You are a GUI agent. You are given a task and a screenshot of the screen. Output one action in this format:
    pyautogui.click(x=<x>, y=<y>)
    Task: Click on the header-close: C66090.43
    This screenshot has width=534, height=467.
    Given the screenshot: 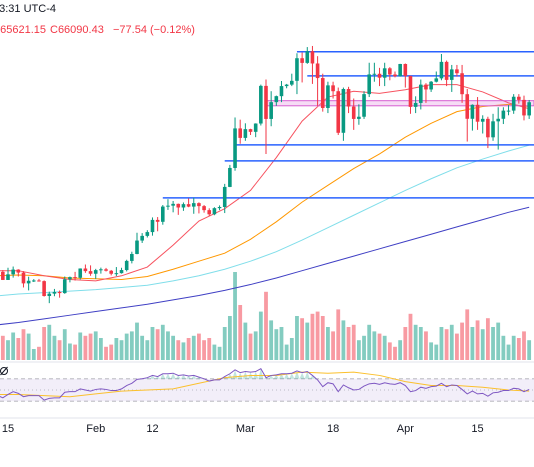 What is the action you would take?
    pyautogui.click(x=77, y=30)
    